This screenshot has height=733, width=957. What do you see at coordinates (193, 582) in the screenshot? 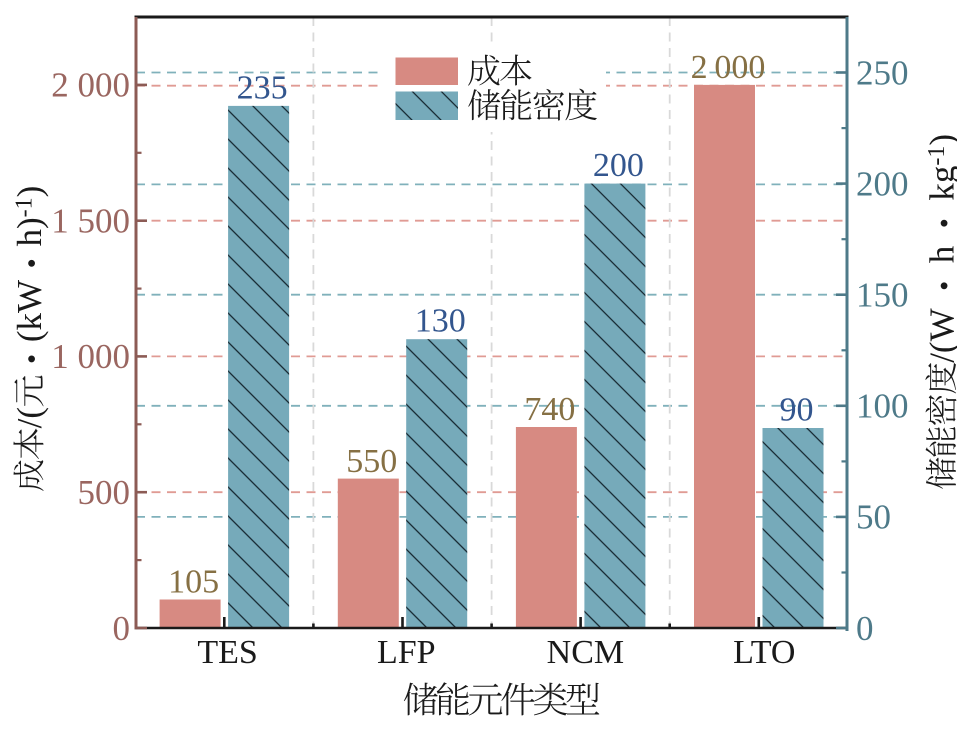
I see `svg-text: 105` at bounding box center [193, 582].